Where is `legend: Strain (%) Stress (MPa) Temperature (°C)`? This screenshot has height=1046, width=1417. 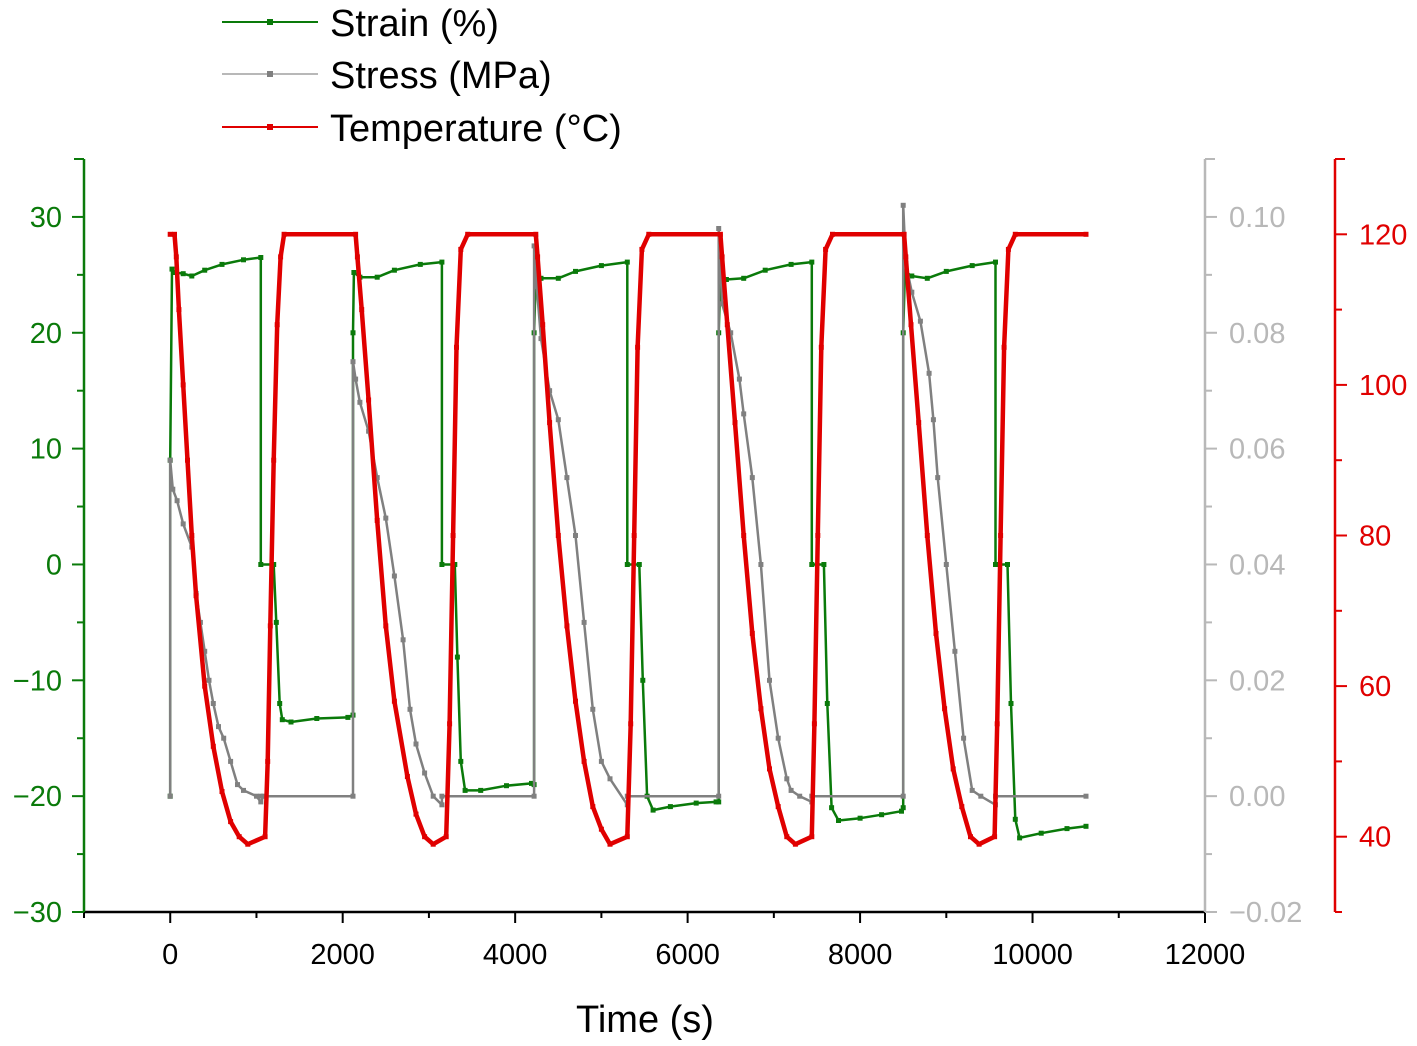
legend: Strain (%) Stress (MPa) Temperature (°C) is located at coordinates (422, 76).